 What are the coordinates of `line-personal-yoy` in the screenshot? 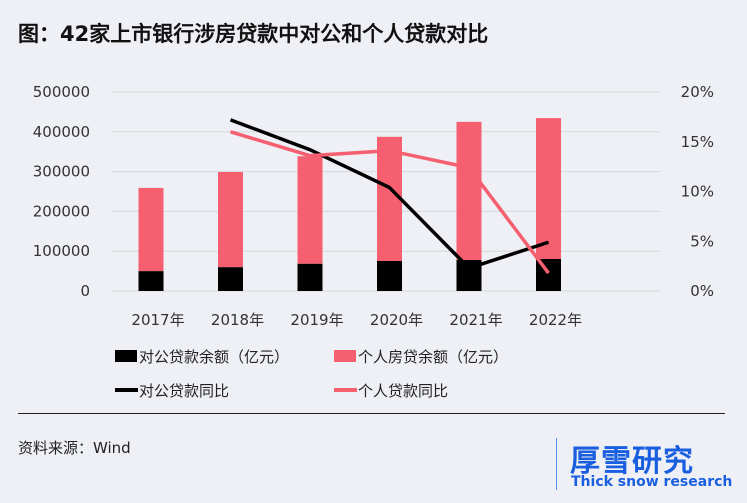 It's located at (389, 202).